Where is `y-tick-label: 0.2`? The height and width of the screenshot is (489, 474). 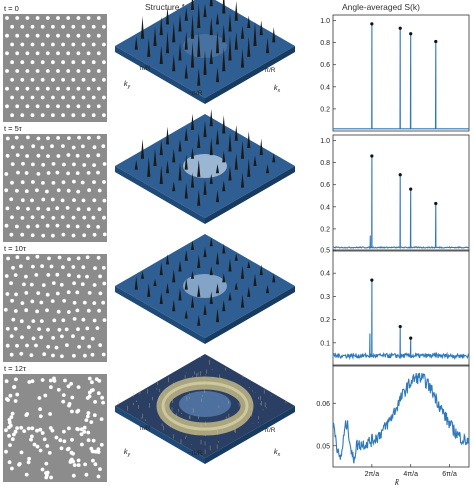 y-tick-label: 0.2 is located at coordinates (325, 229).